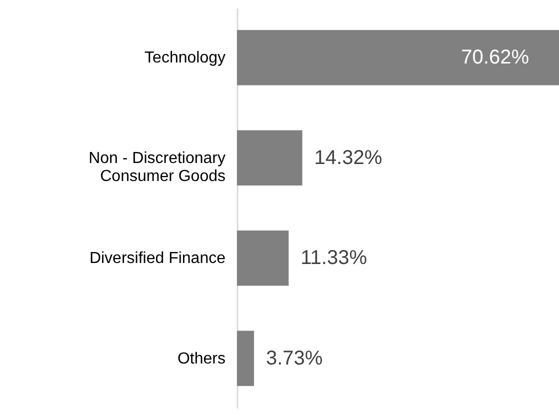 This screenshot has width=559, height=417. What do you see at coordinates (157, 167) in the screenshot?
I see `y-tick-label: Non - Discretionary Consumer Goods` at bounding box center [157, 167].